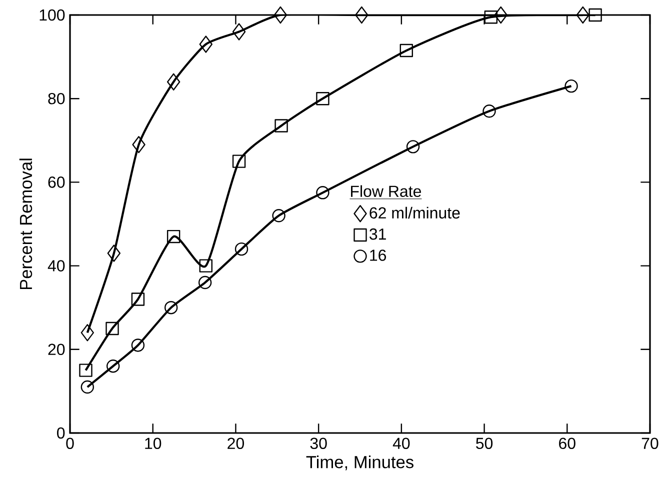 This screenshot has height=490, width=664. Describe the element at coordinates (360, 462) in the screenshot. I see `x-axis-title: Time, Minutes` at that location.